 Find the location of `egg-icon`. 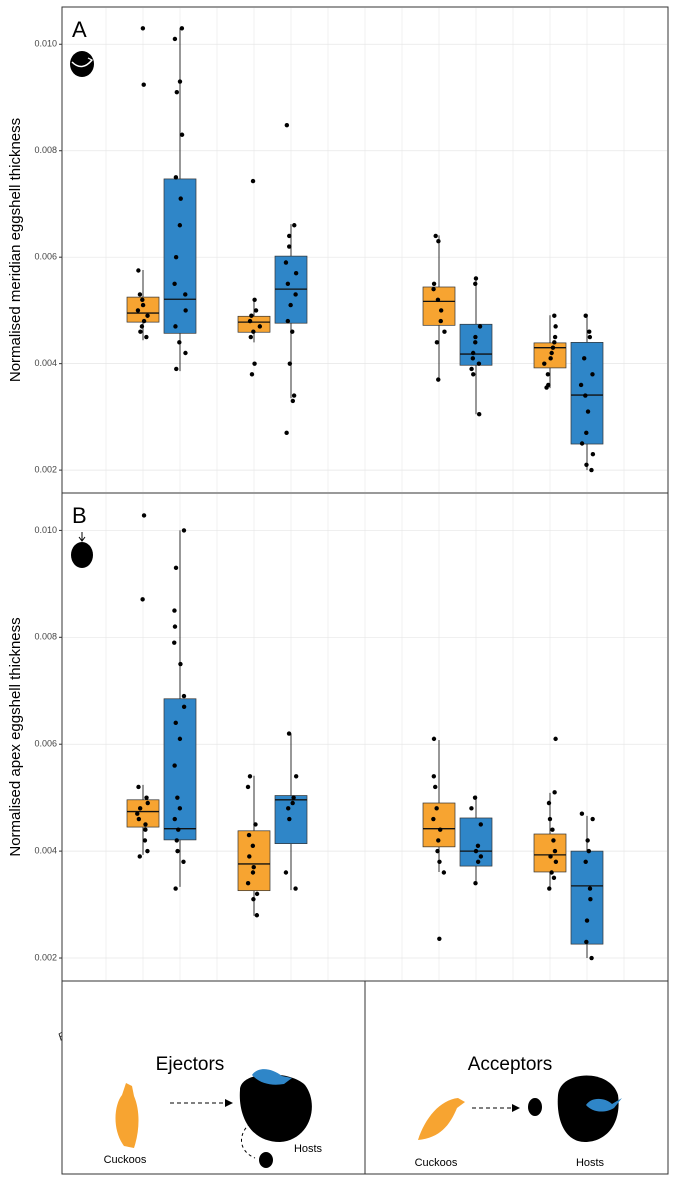

egg-icon is located at coordinates (82, 64).